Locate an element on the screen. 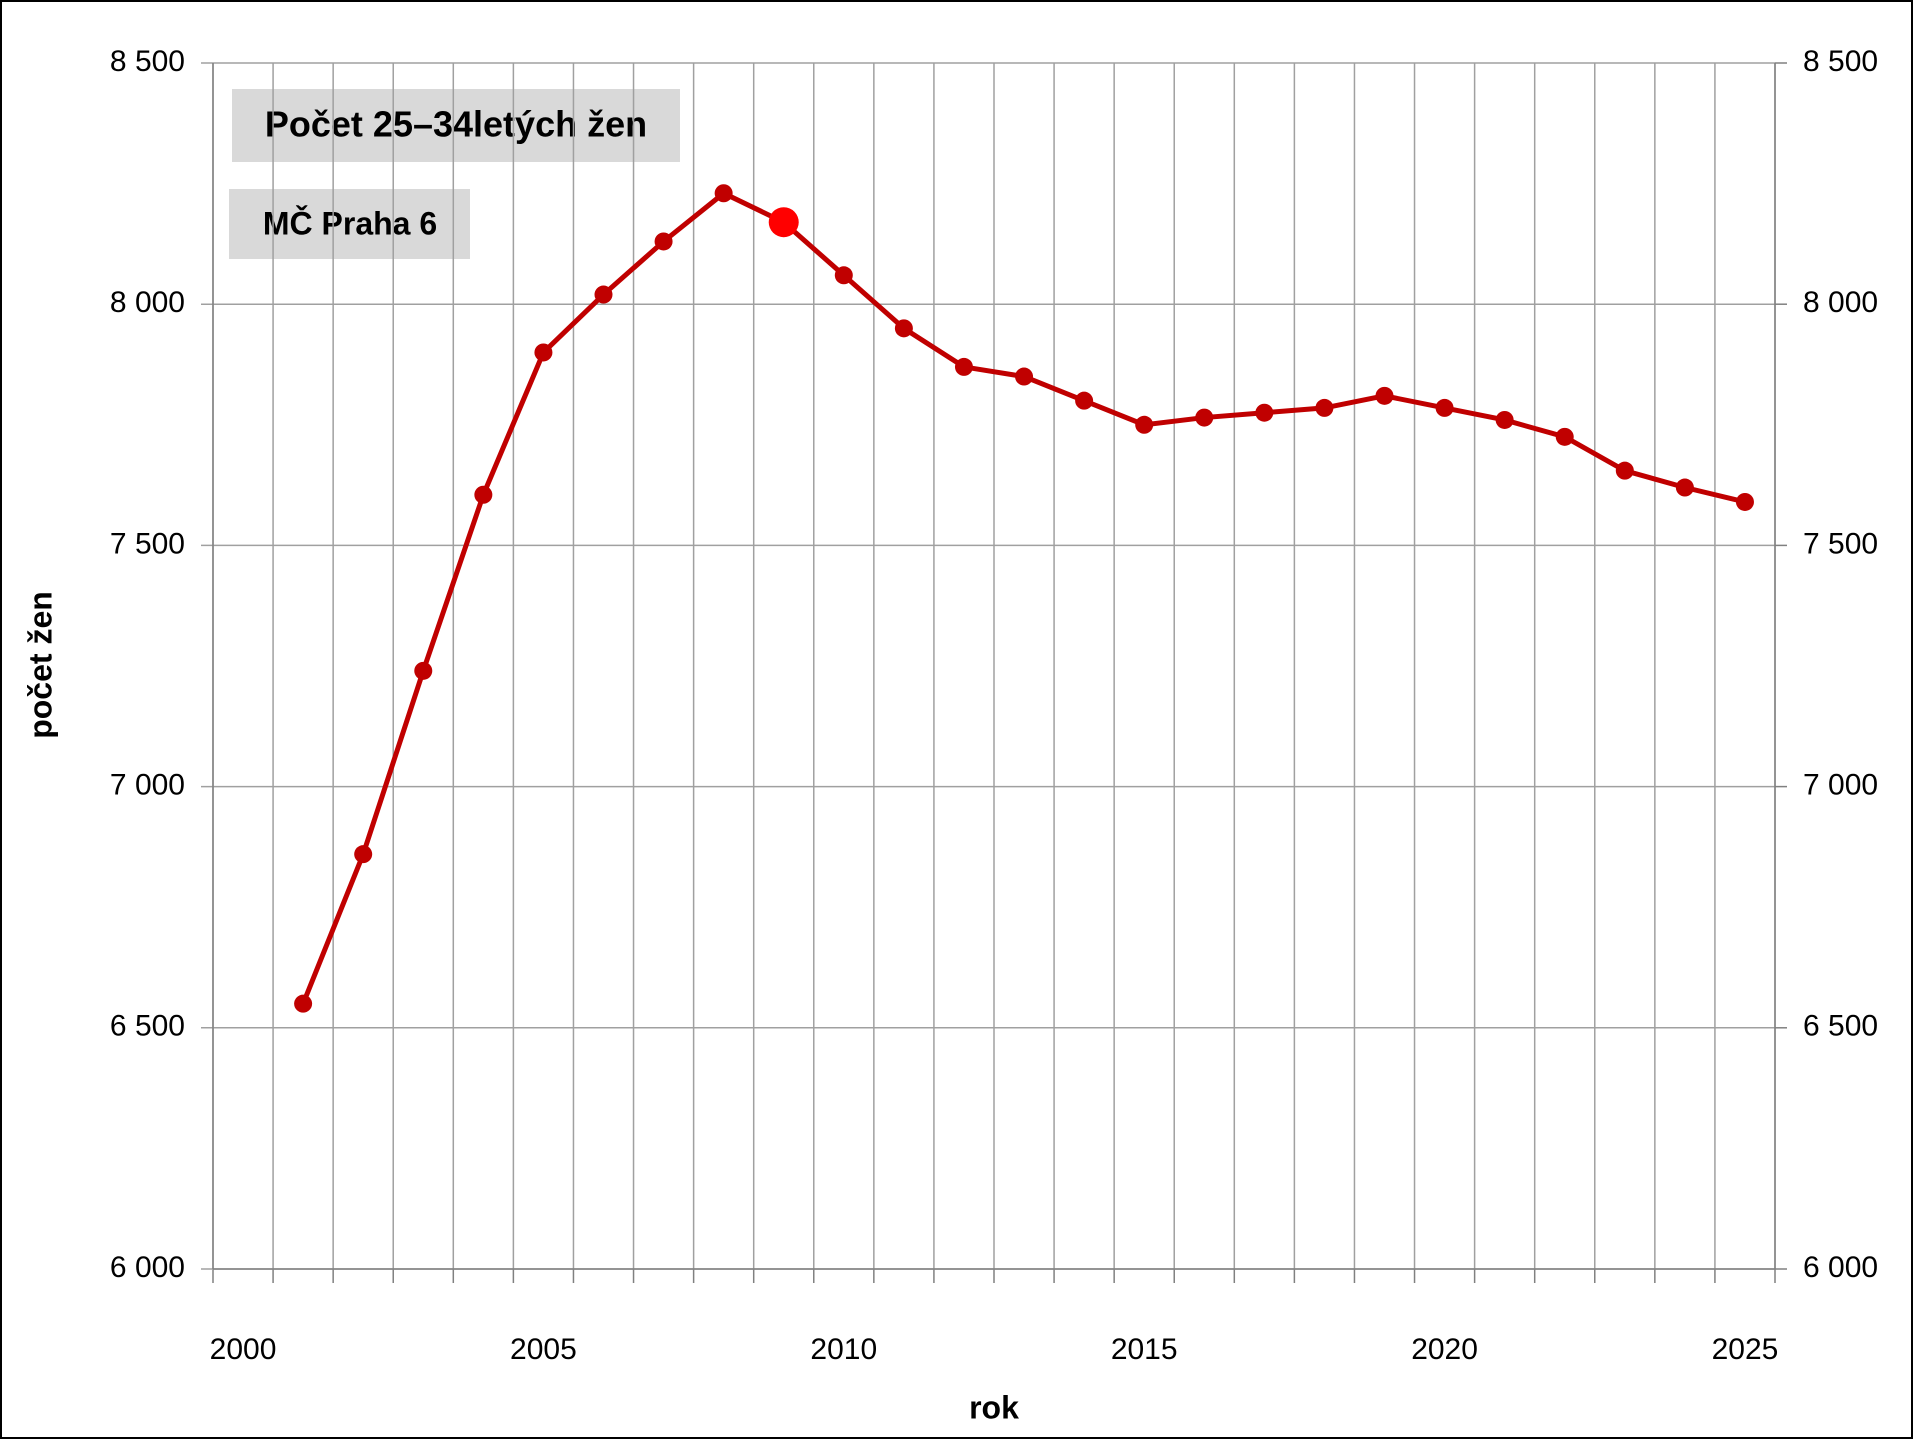 Image resolution: width=1913 pixels, height=1439 pixels. x-axis-label: rok is located at coordinates (994, 1407).